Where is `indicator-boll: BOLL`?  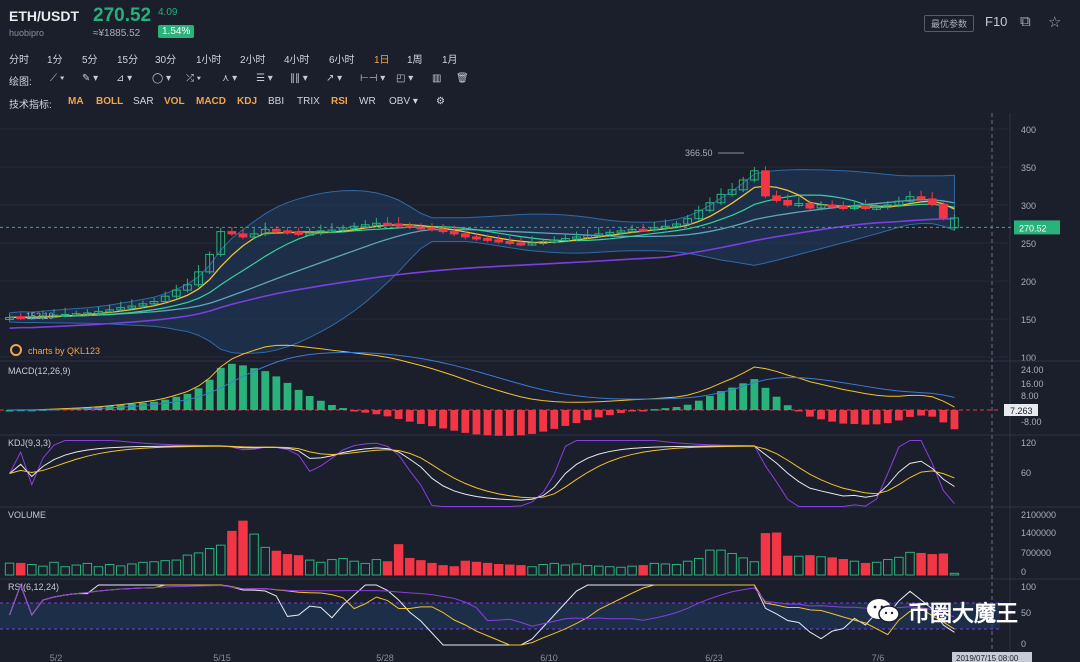
indicator-boll: BOLL is located at coordinates (110, 101).